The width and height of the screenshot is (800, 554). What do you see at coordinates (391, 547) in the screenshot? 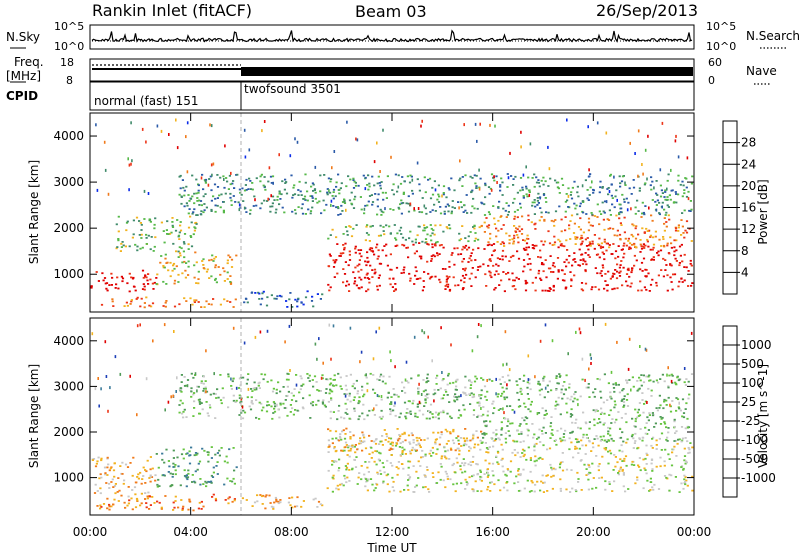
I see `x-axis-label: Time UT` at bounding box center [391, 547].